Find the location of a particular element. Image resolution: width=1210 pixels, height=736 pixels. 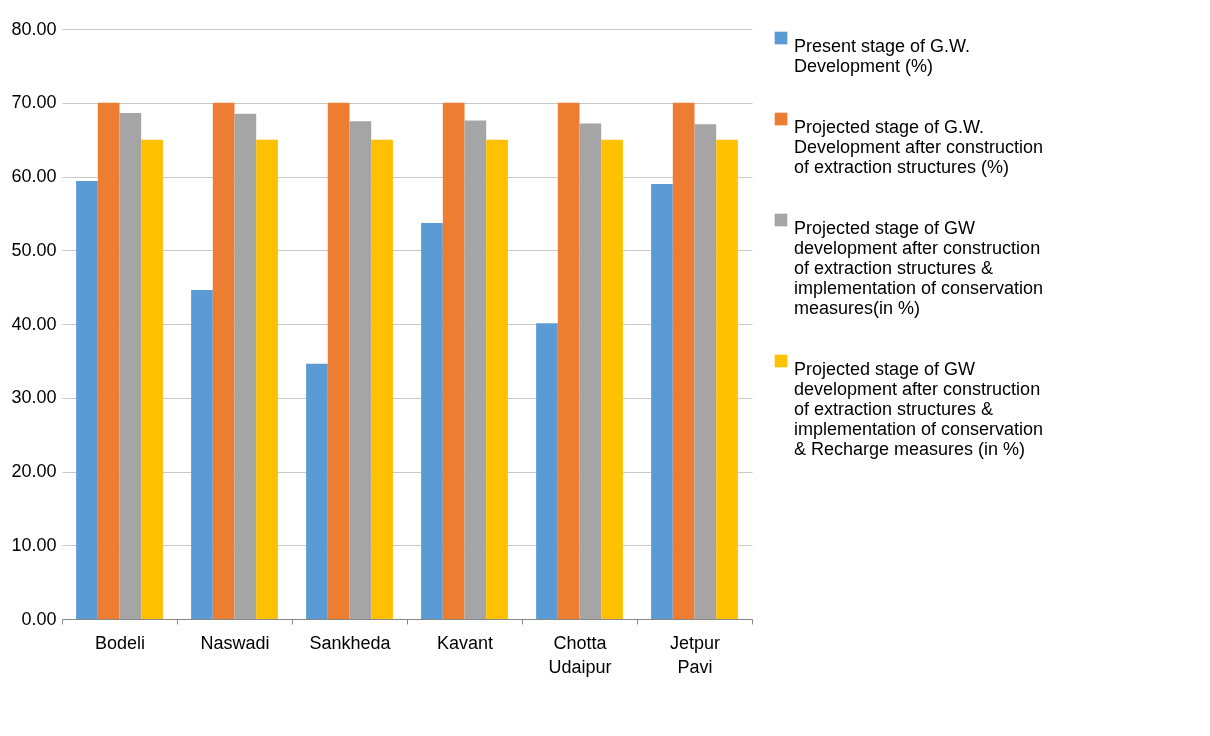

y-tick-label: 30.00 is located at coordinates (34, 397).